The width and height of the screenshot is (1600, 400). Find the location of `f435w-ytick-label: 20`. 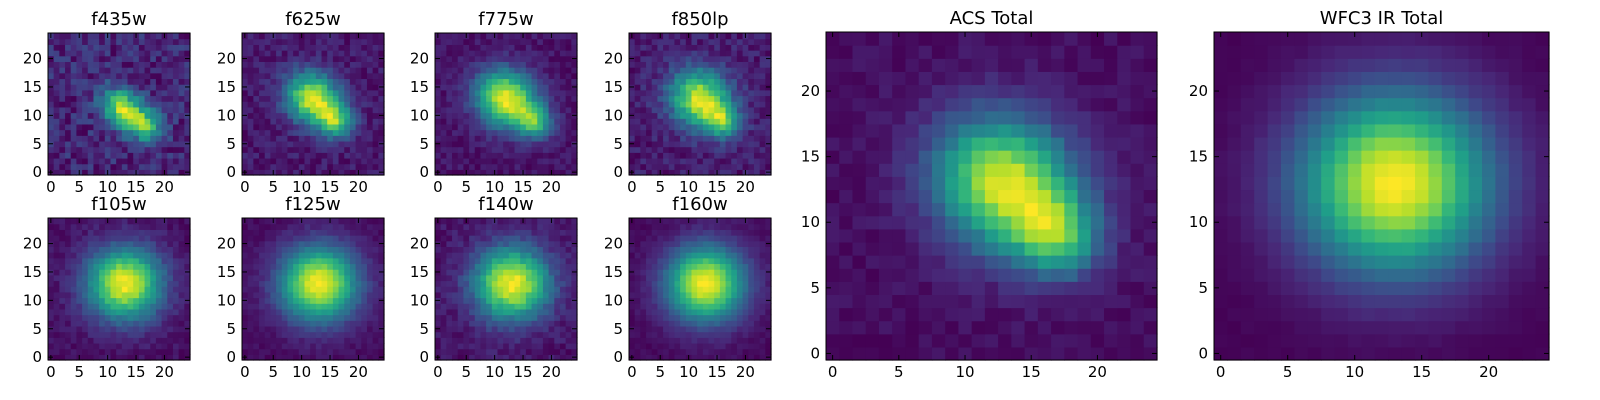

f435w-ytick-label: 20 is located at coordinates (32, 59).